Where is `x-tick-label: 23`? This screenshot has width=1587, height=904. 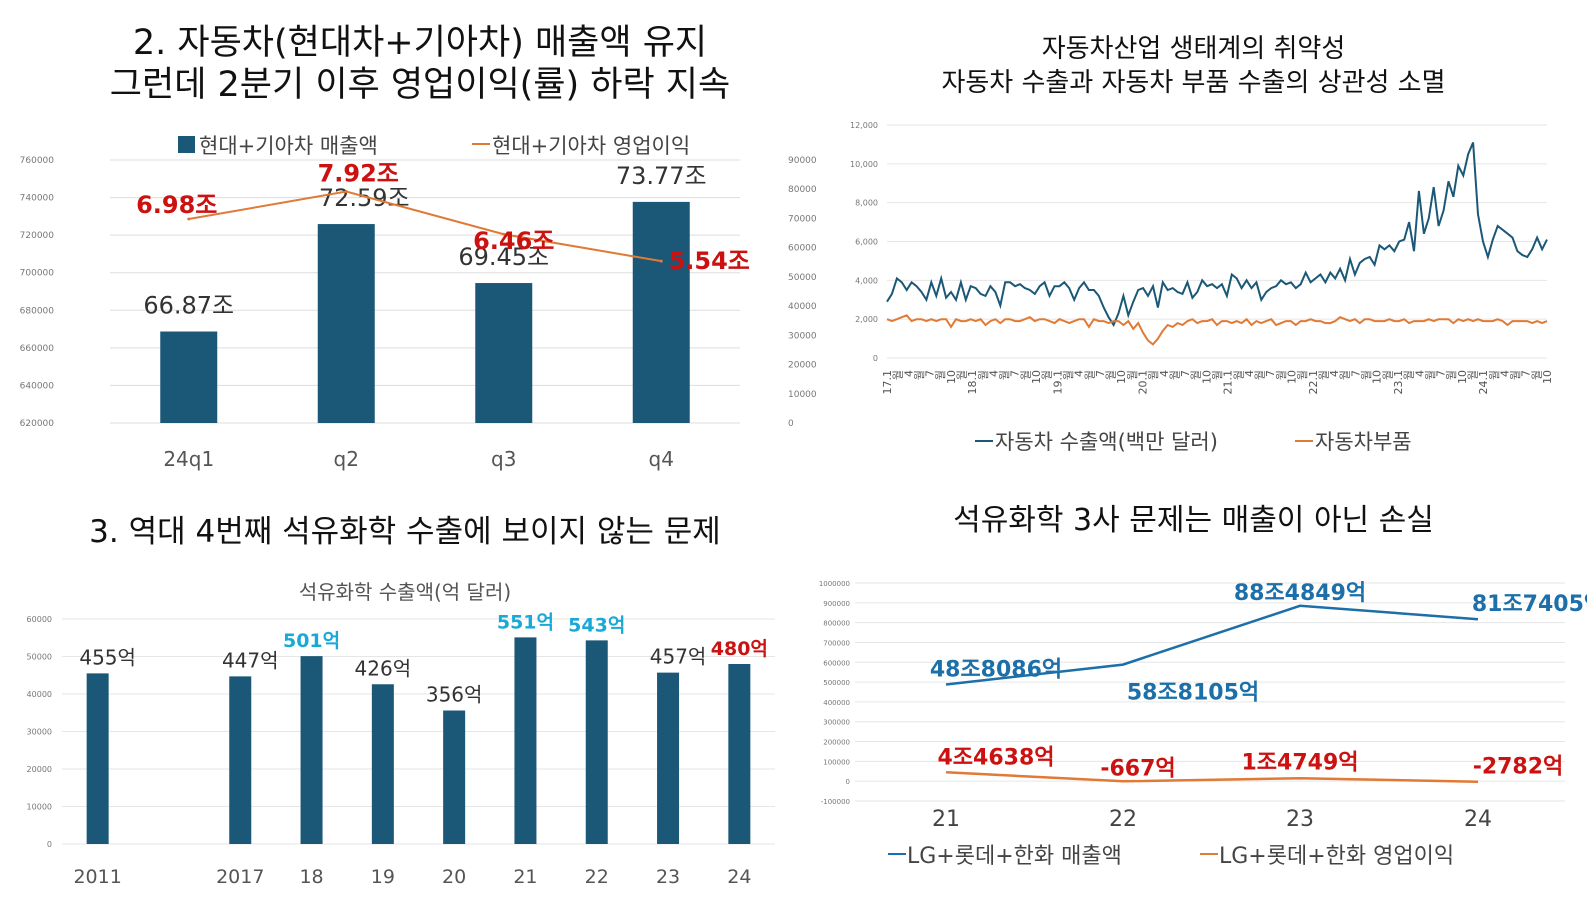
x-tick-label: 23 is located at coordinates (668, 877).